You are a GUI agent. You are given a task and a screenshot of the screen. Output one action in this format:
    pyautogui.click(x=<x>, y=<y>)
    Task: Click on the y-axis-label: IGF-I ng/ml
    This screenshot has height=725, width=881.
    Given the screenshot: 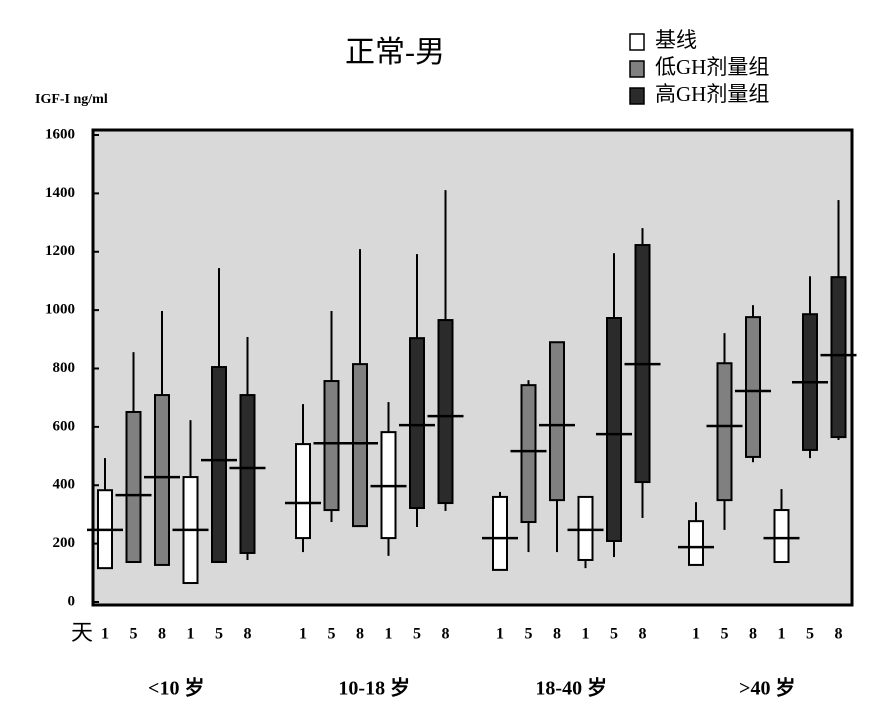 What is the action you would take?
    pyautogui.click(x=71, y=99)
    